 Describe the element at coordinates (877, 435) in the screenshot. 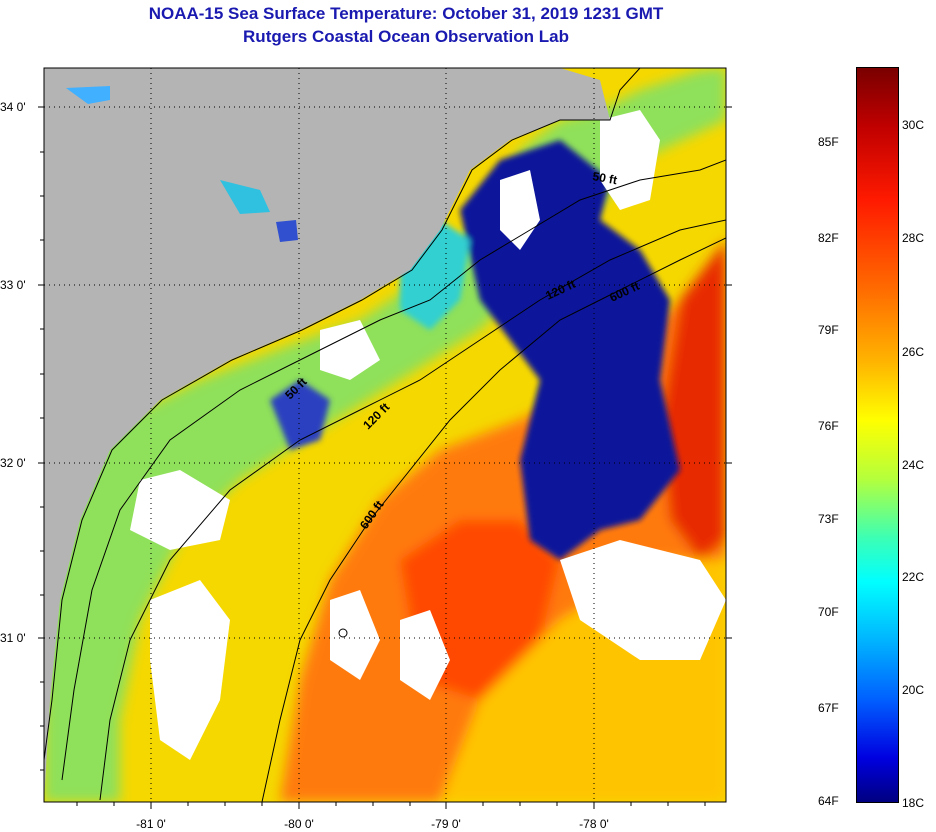

I see `temperature-colorbar` at that location.